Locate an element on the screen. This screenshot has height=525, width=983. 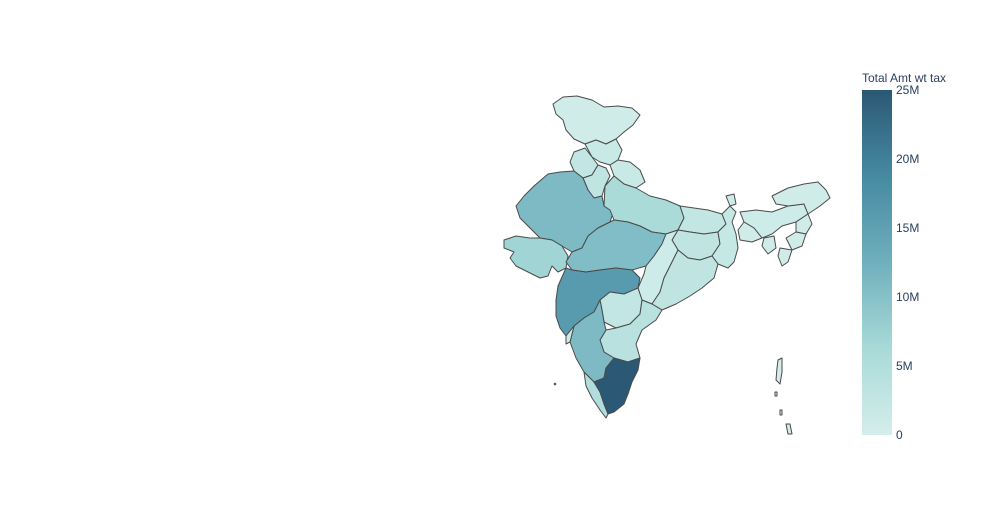
colorbar-tick: 5M is located at coordinates (904, 366).